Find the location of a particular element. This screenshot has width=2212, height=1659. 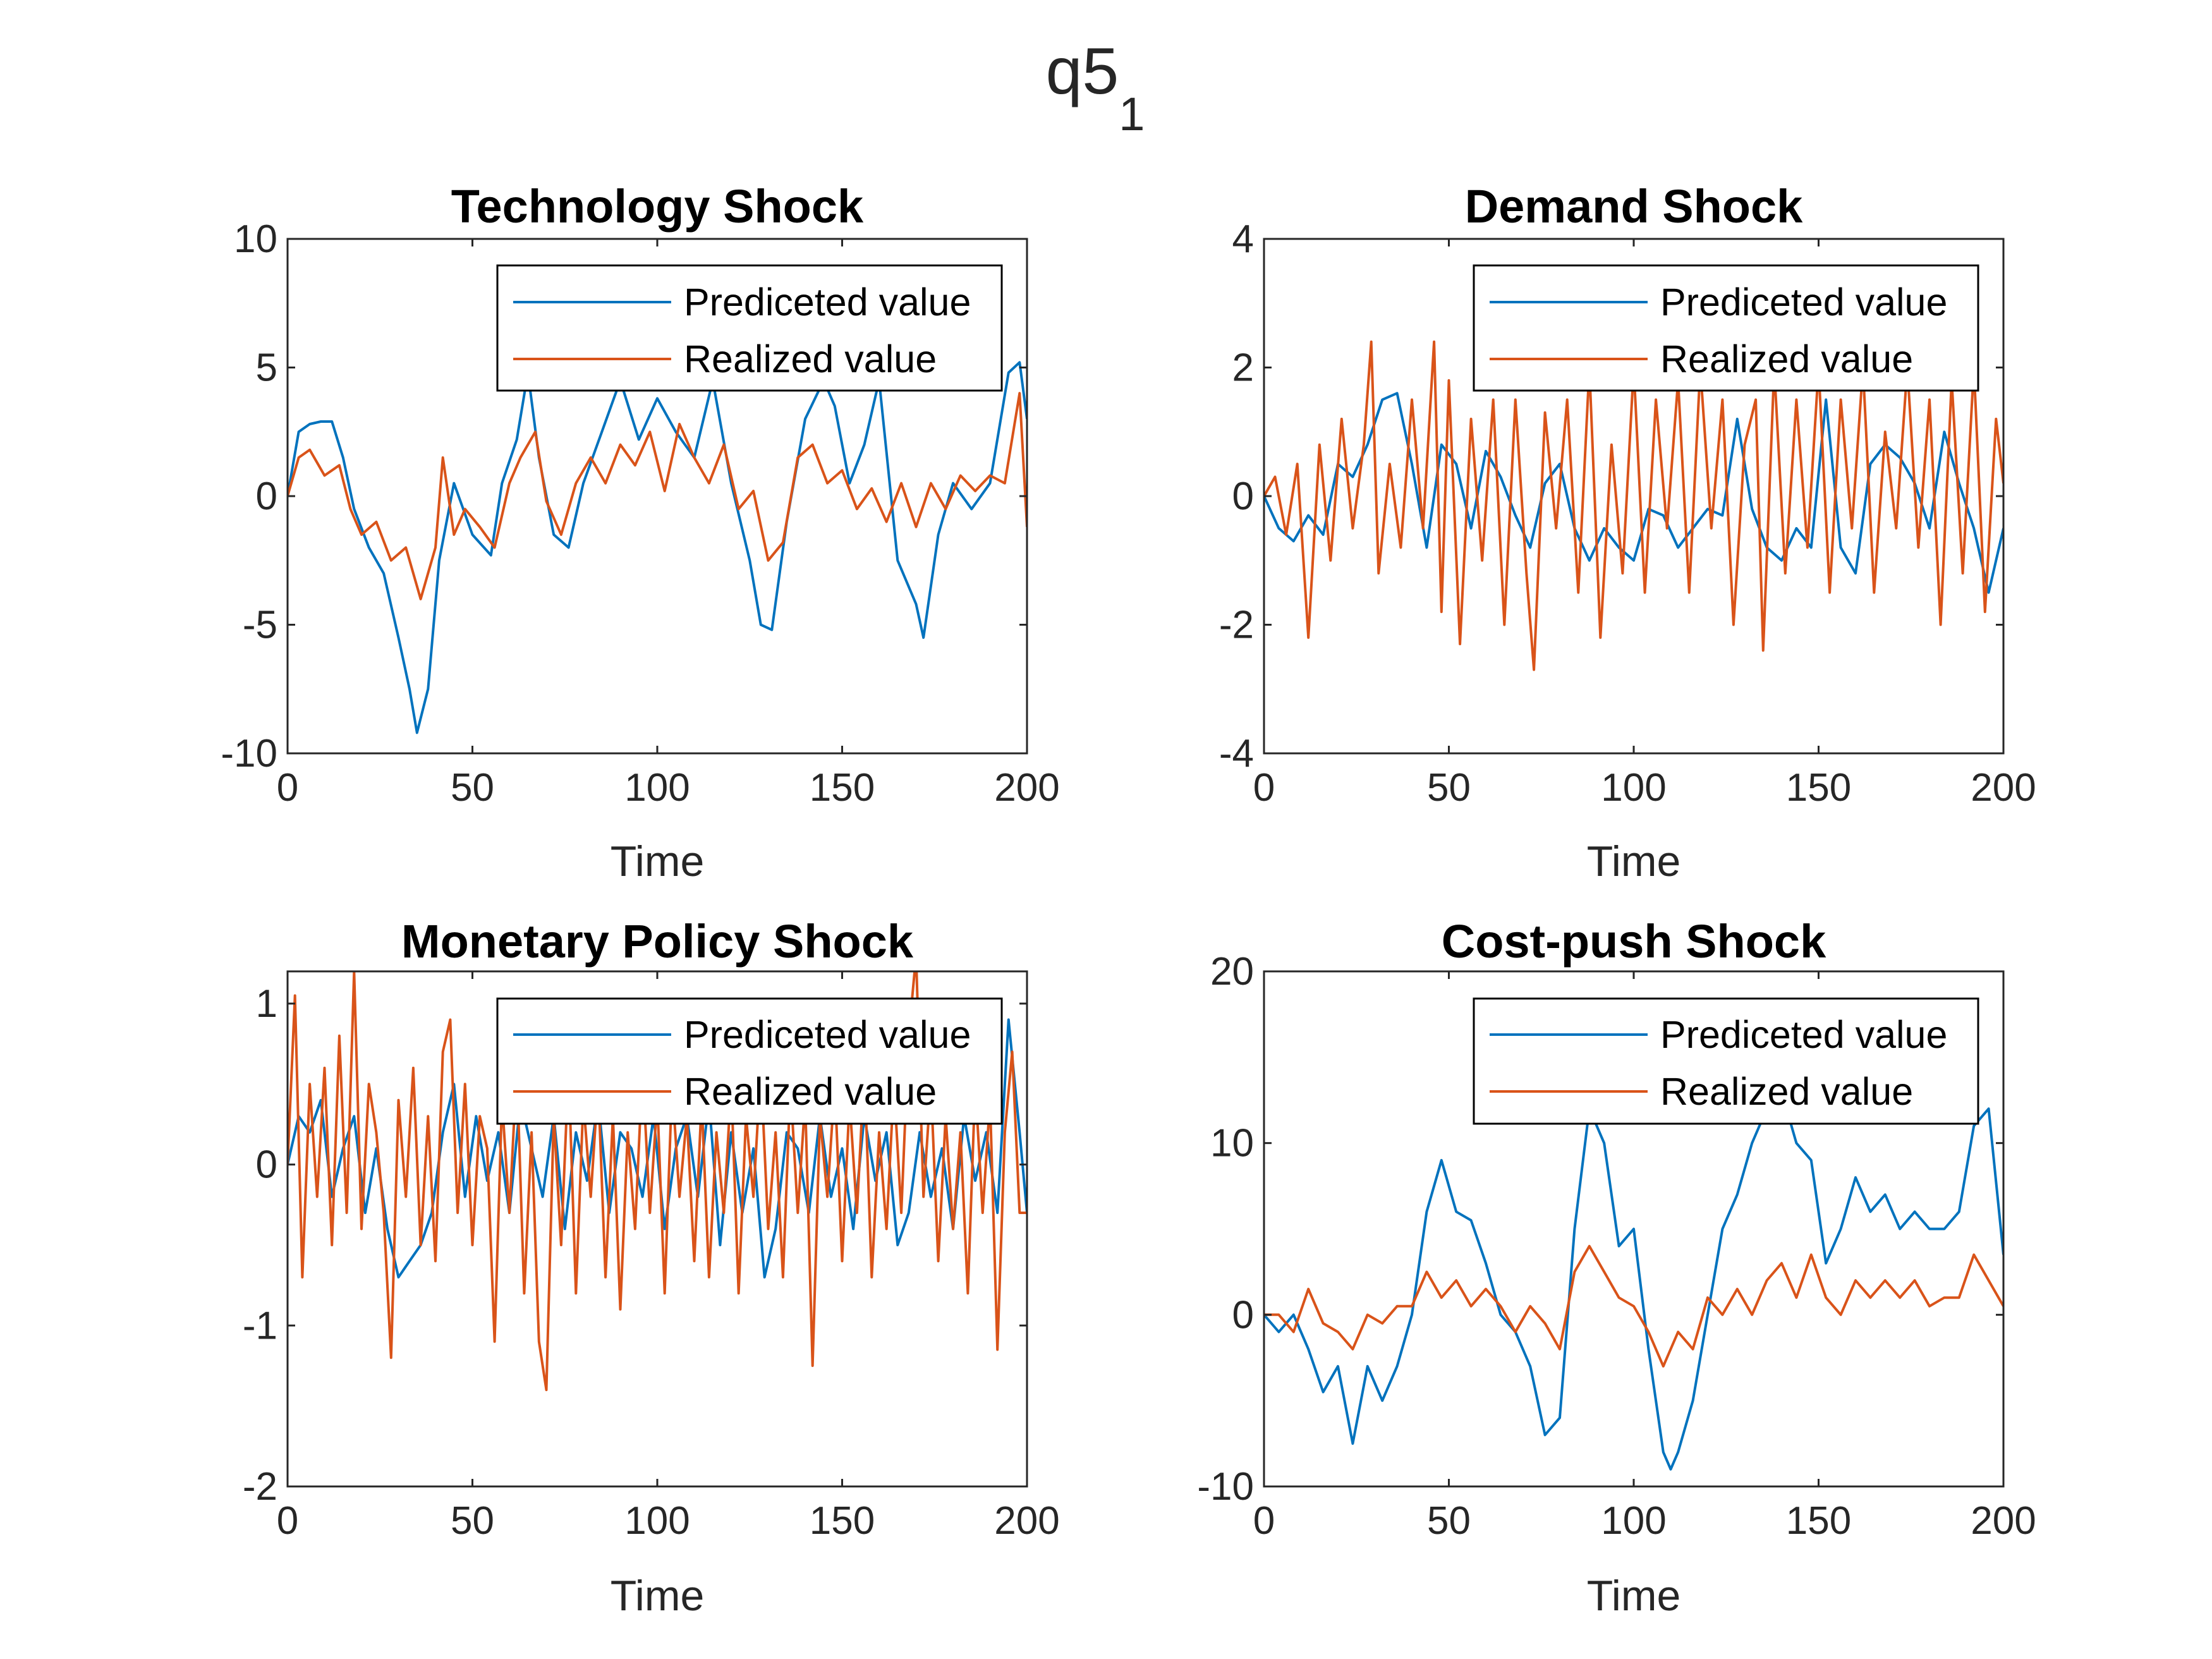

y-tick-label: 2 is located at coordinates (1243, 368).